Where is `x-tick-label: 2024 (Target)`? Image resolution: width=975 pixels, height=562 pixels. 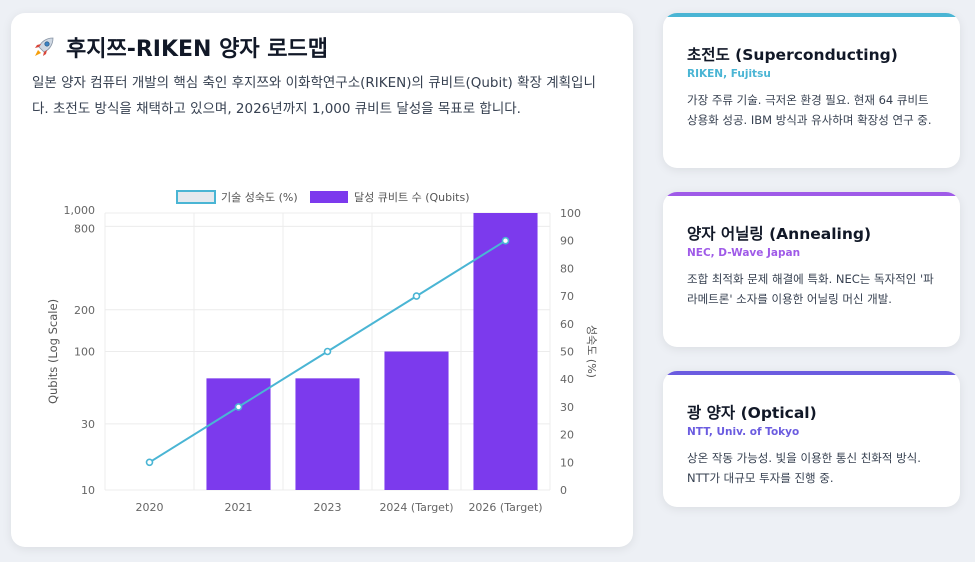 x-tick-label: 2024 (Target) is located at coordinates (416, 507).